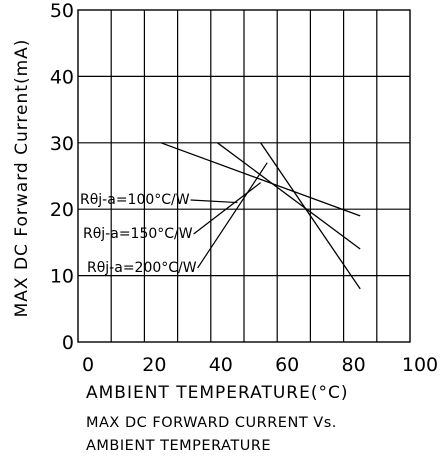 The height and width of the screenshot is (457, 441). Describe the element at coordinates (420, 365) in the screenshot. I see `x-tick-label: 100` at that location.